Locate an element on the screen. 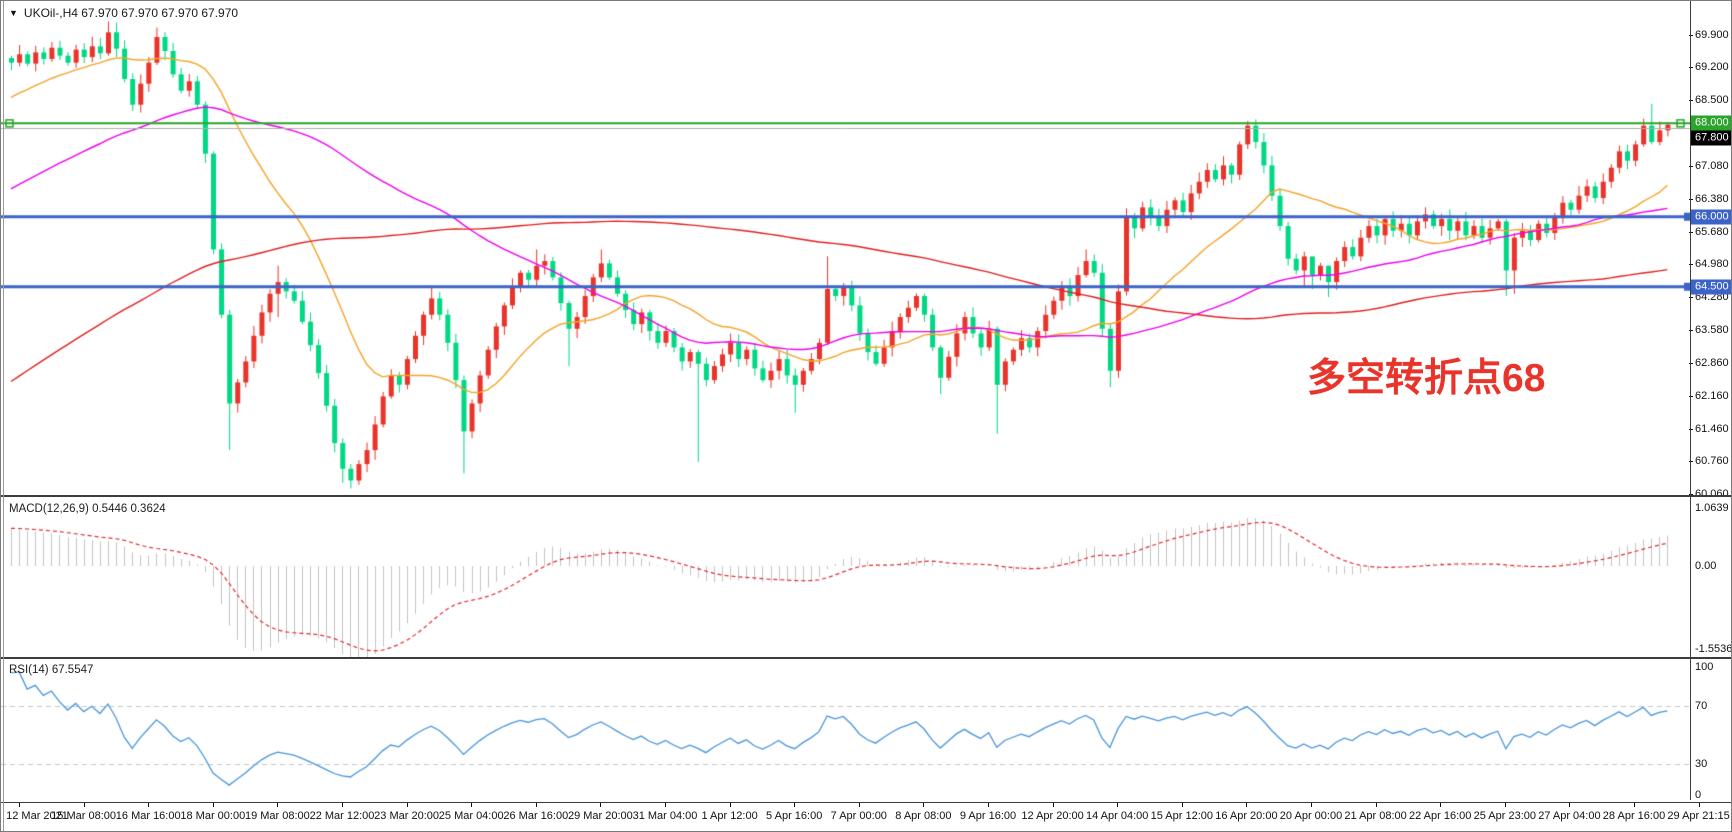 Image resolution: width=1732 pixels, height=832 pixels. price-tick-label: 65.680 is located at coordinates (1709, 232).